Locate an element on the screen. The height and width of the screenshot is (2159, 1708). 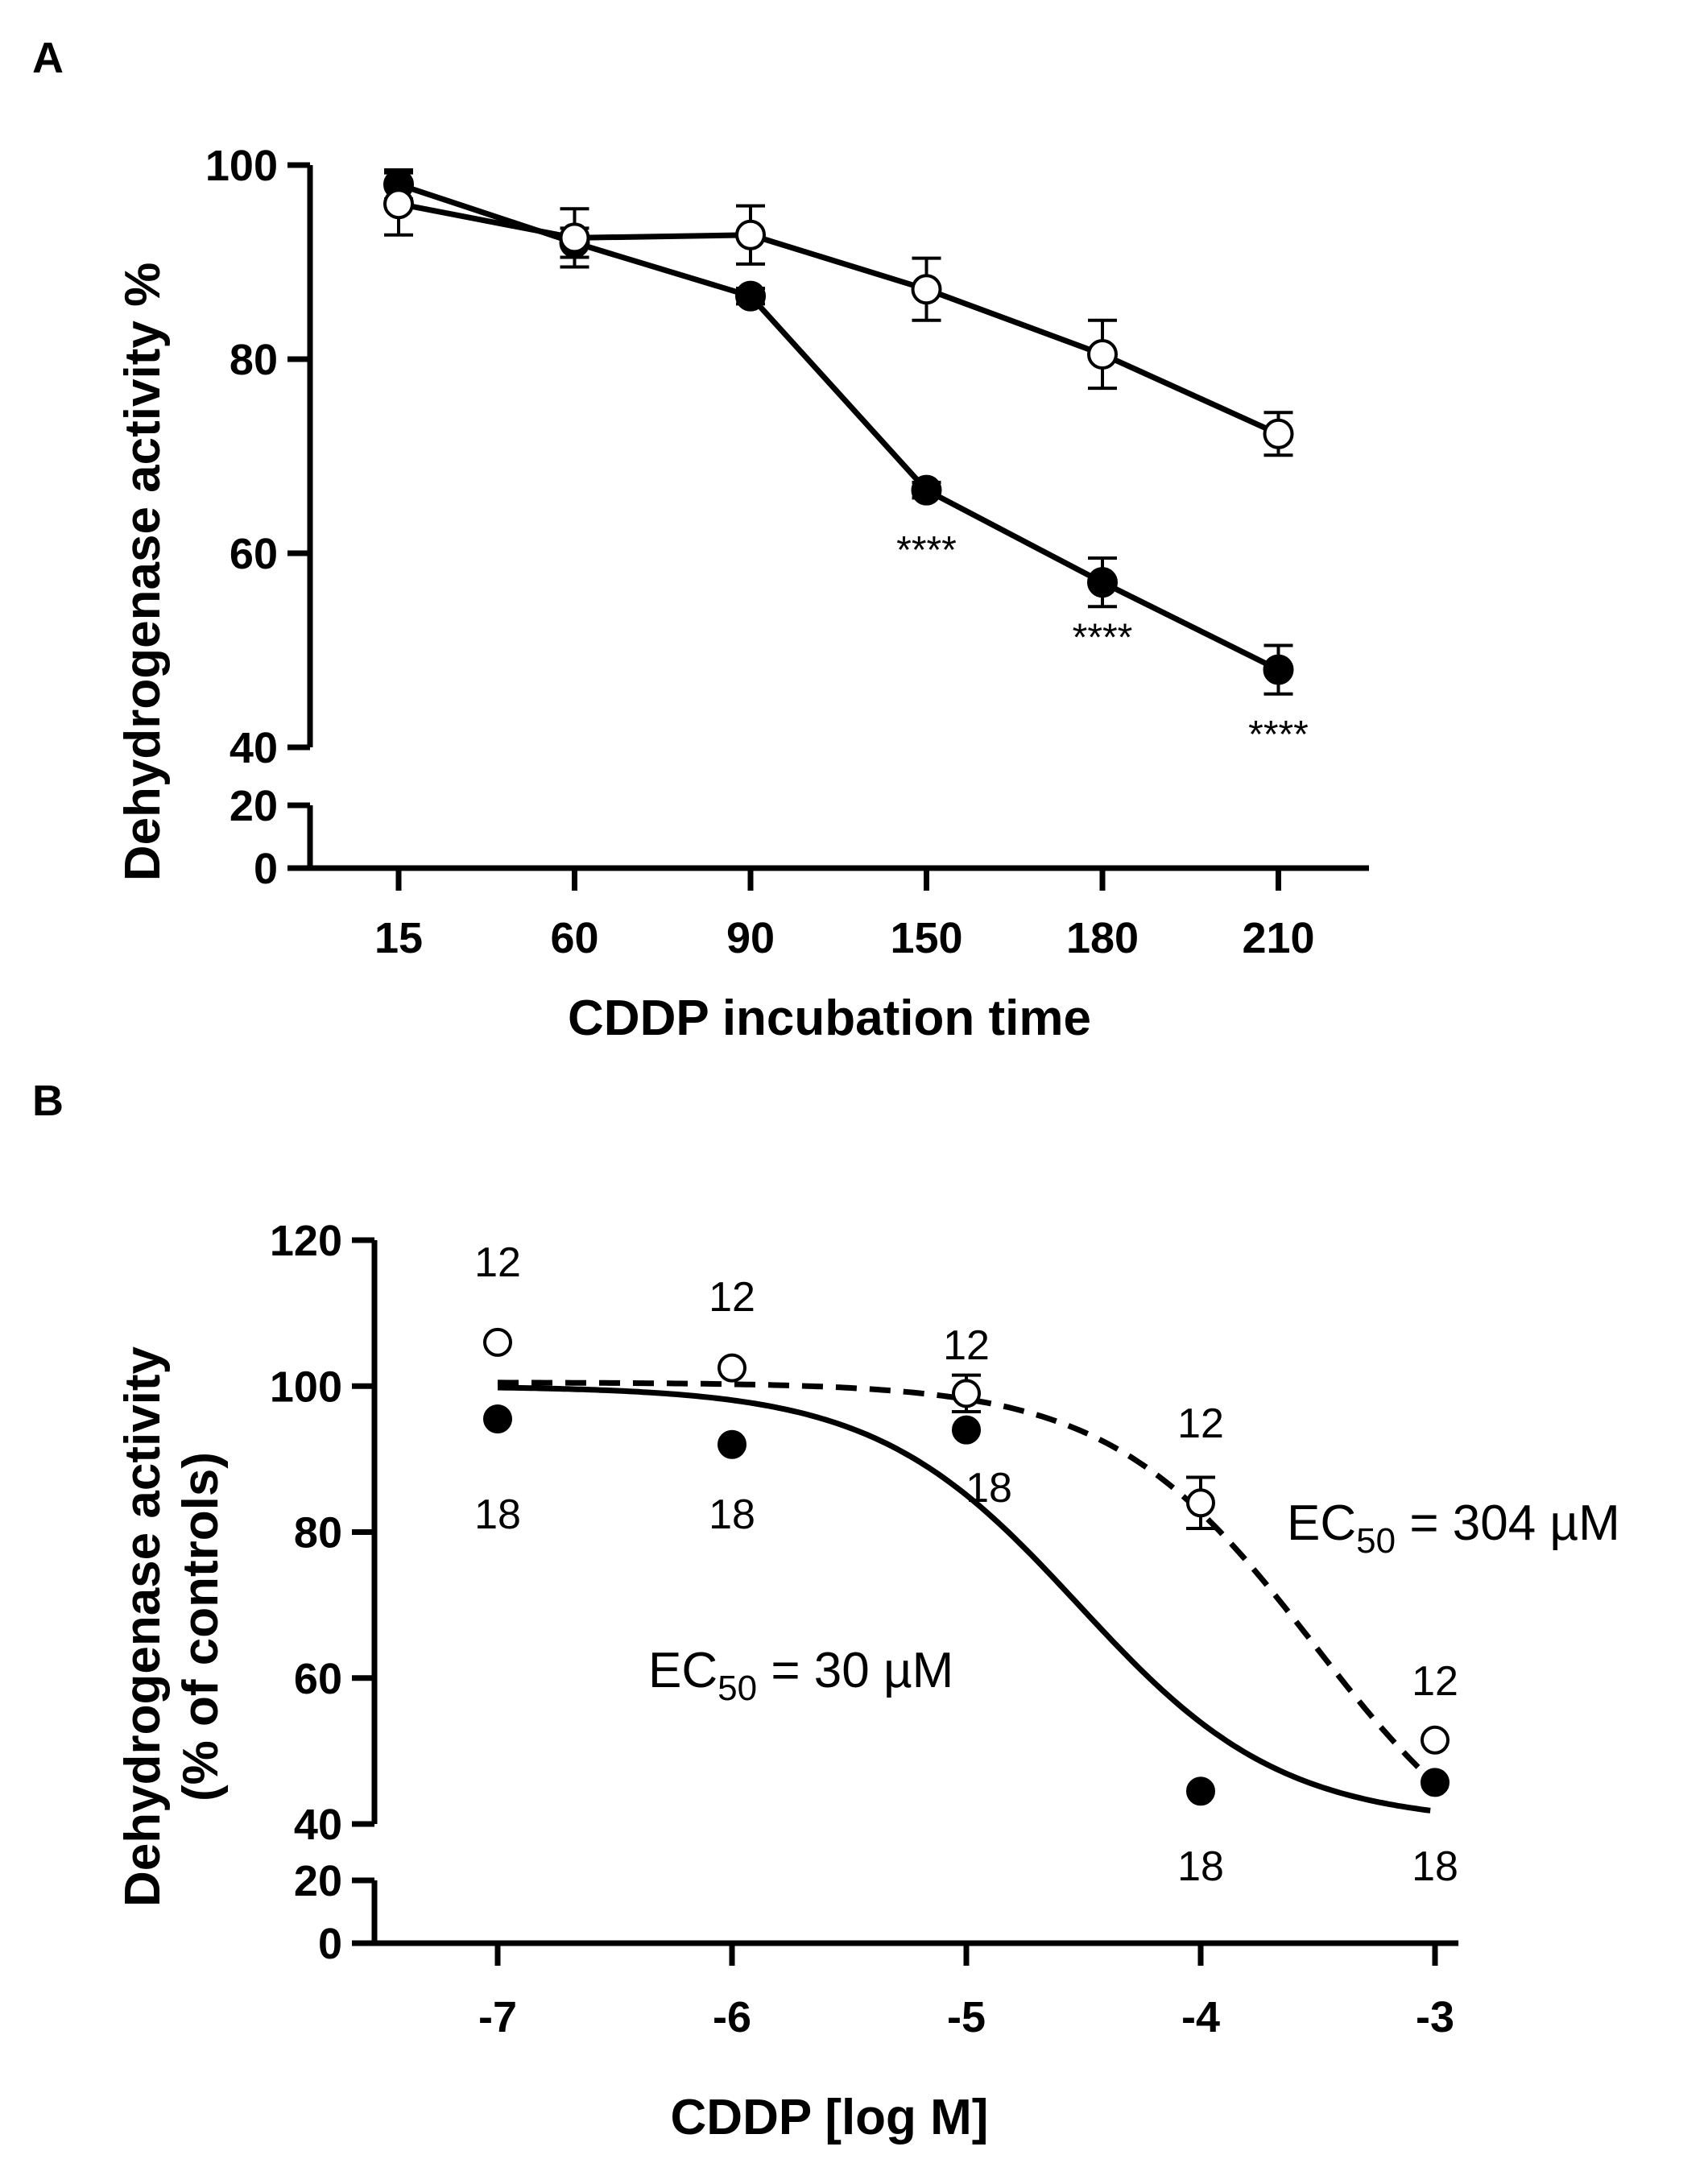
ec50-label-filled: EC50 = 30 µM is located at coordinates (800, 1675).